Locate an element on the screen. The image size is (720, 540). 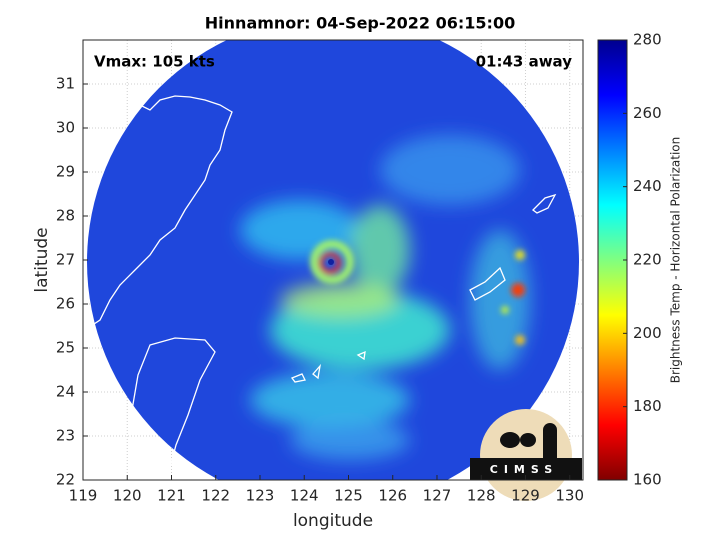
y-tick-label: 25 is located at coordinates (65, 348).